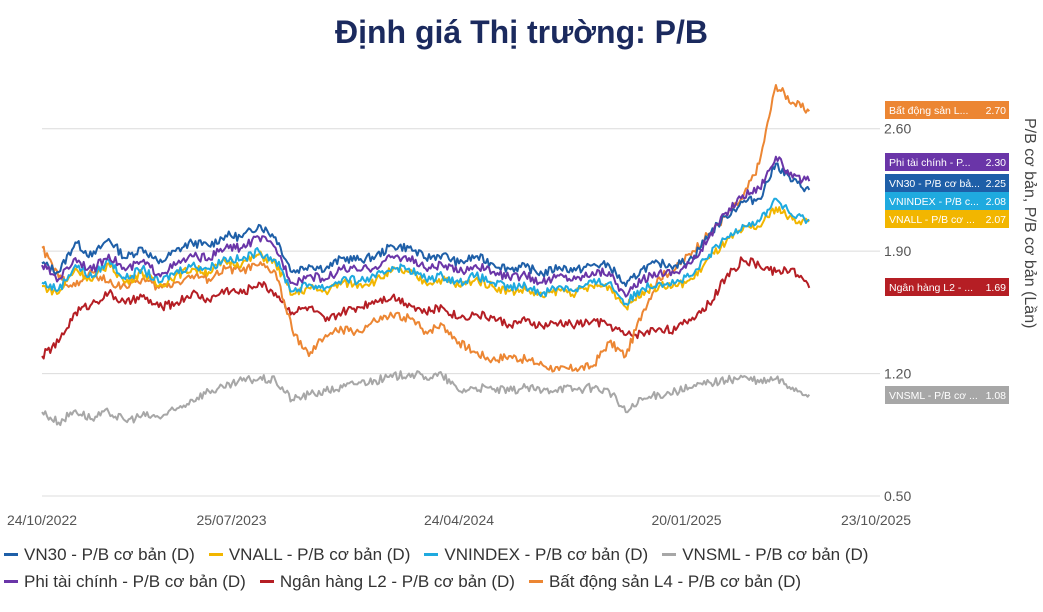 Image resolution: width=1043 pixels, height=612 pixels. Describe the element at coordinates (1029, 223) in the screenshot. I see `y-axis-label: P/B cơ bản, P/B cơ bản (Lần)` at that location.